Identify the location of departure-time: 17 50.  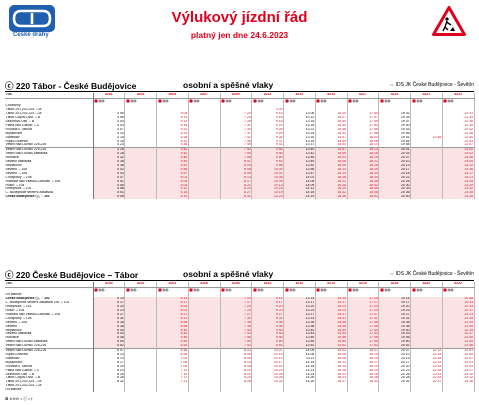
(363, 342).